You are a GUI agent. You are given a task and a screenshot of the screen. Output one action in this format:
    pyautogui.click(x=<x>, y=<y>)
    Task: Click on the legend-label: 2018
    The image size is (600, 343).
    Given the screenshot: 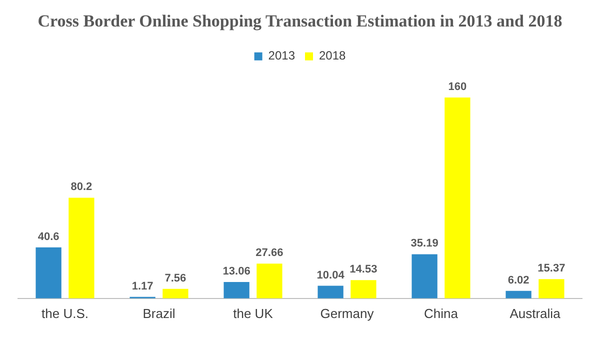 What is the action you would take?
    pyautogui.click(x=332, y=55)
    